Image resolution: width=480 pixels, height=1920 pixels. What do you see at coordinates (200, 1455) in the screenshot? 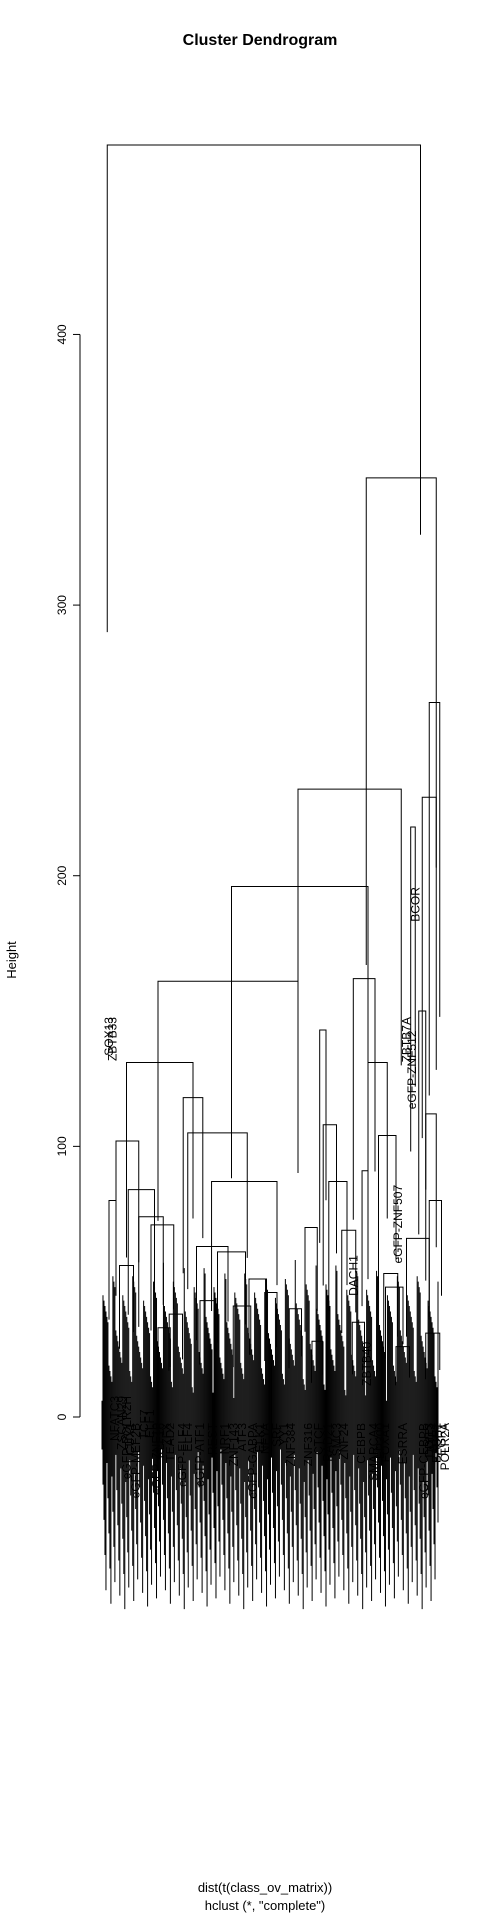
I see `leaf-label: eGFP-ATF1` at bounding box center [200, 1455].